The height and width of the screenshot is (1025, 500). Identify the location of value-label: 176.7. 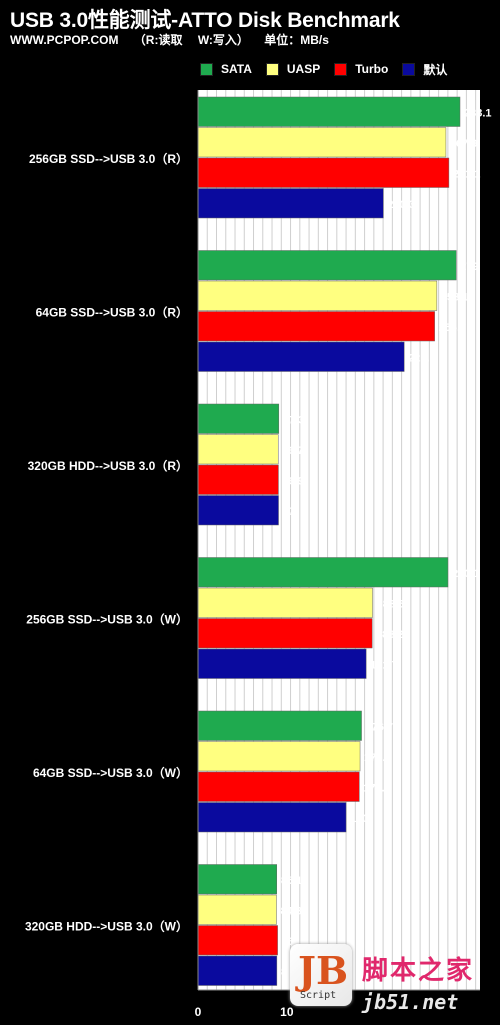
(380, 727).